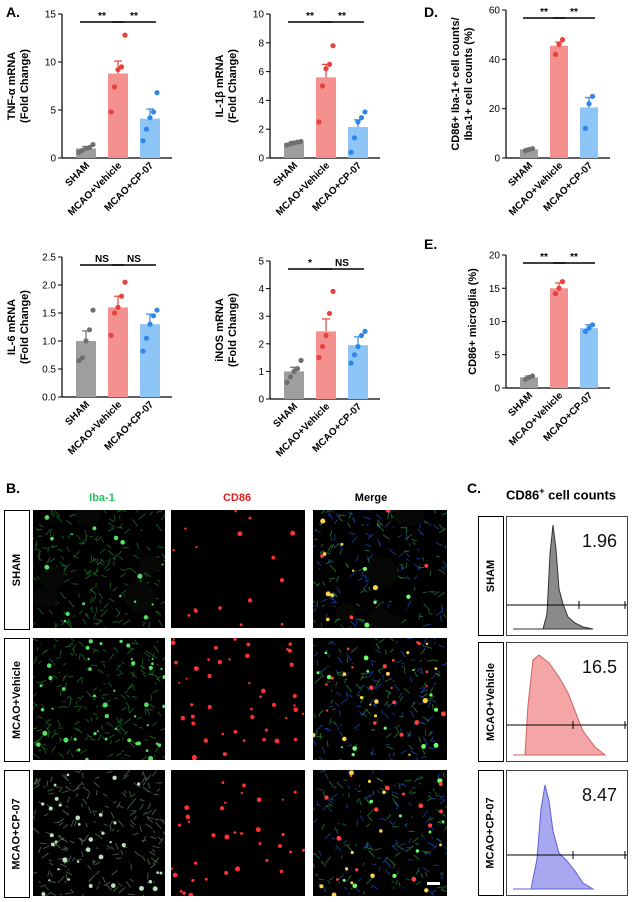  What do you see at coordinates (431, 244) in the screenshot?
I see `panel-letter-e: E.` at bounding box center [431, 244].